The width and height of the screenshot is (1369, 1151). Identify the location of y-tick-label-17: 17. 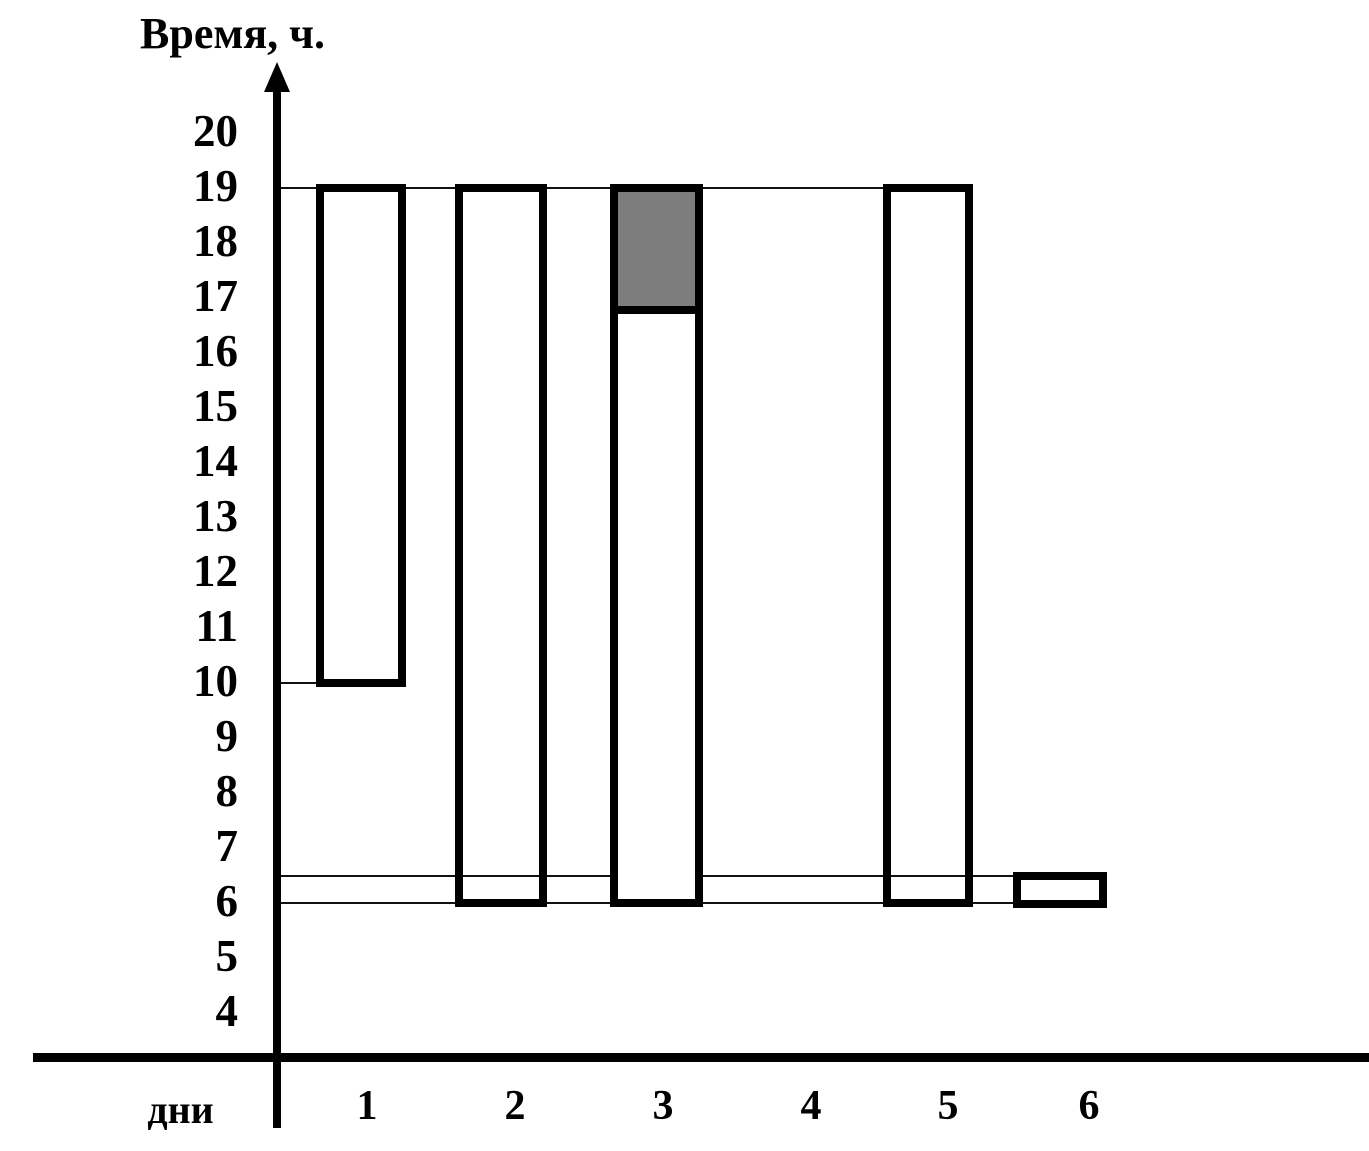
(215, 296).